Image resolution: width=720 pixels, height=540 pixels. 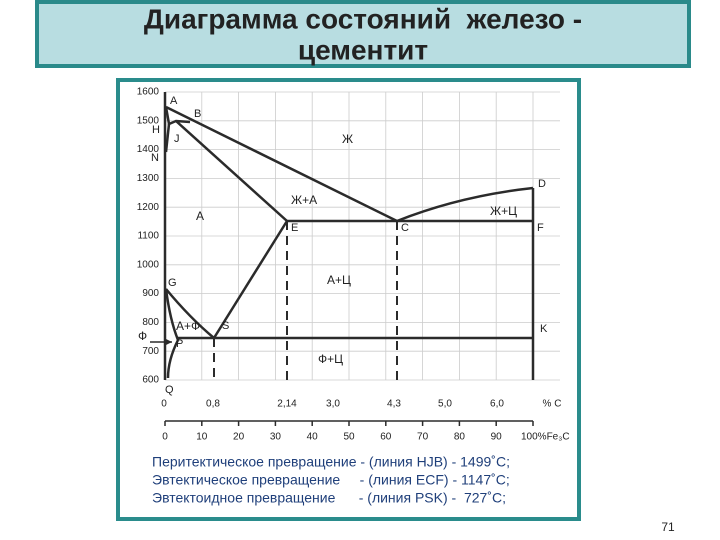 I want to click on cementite-tick: 20, so click(x=239, y=437).